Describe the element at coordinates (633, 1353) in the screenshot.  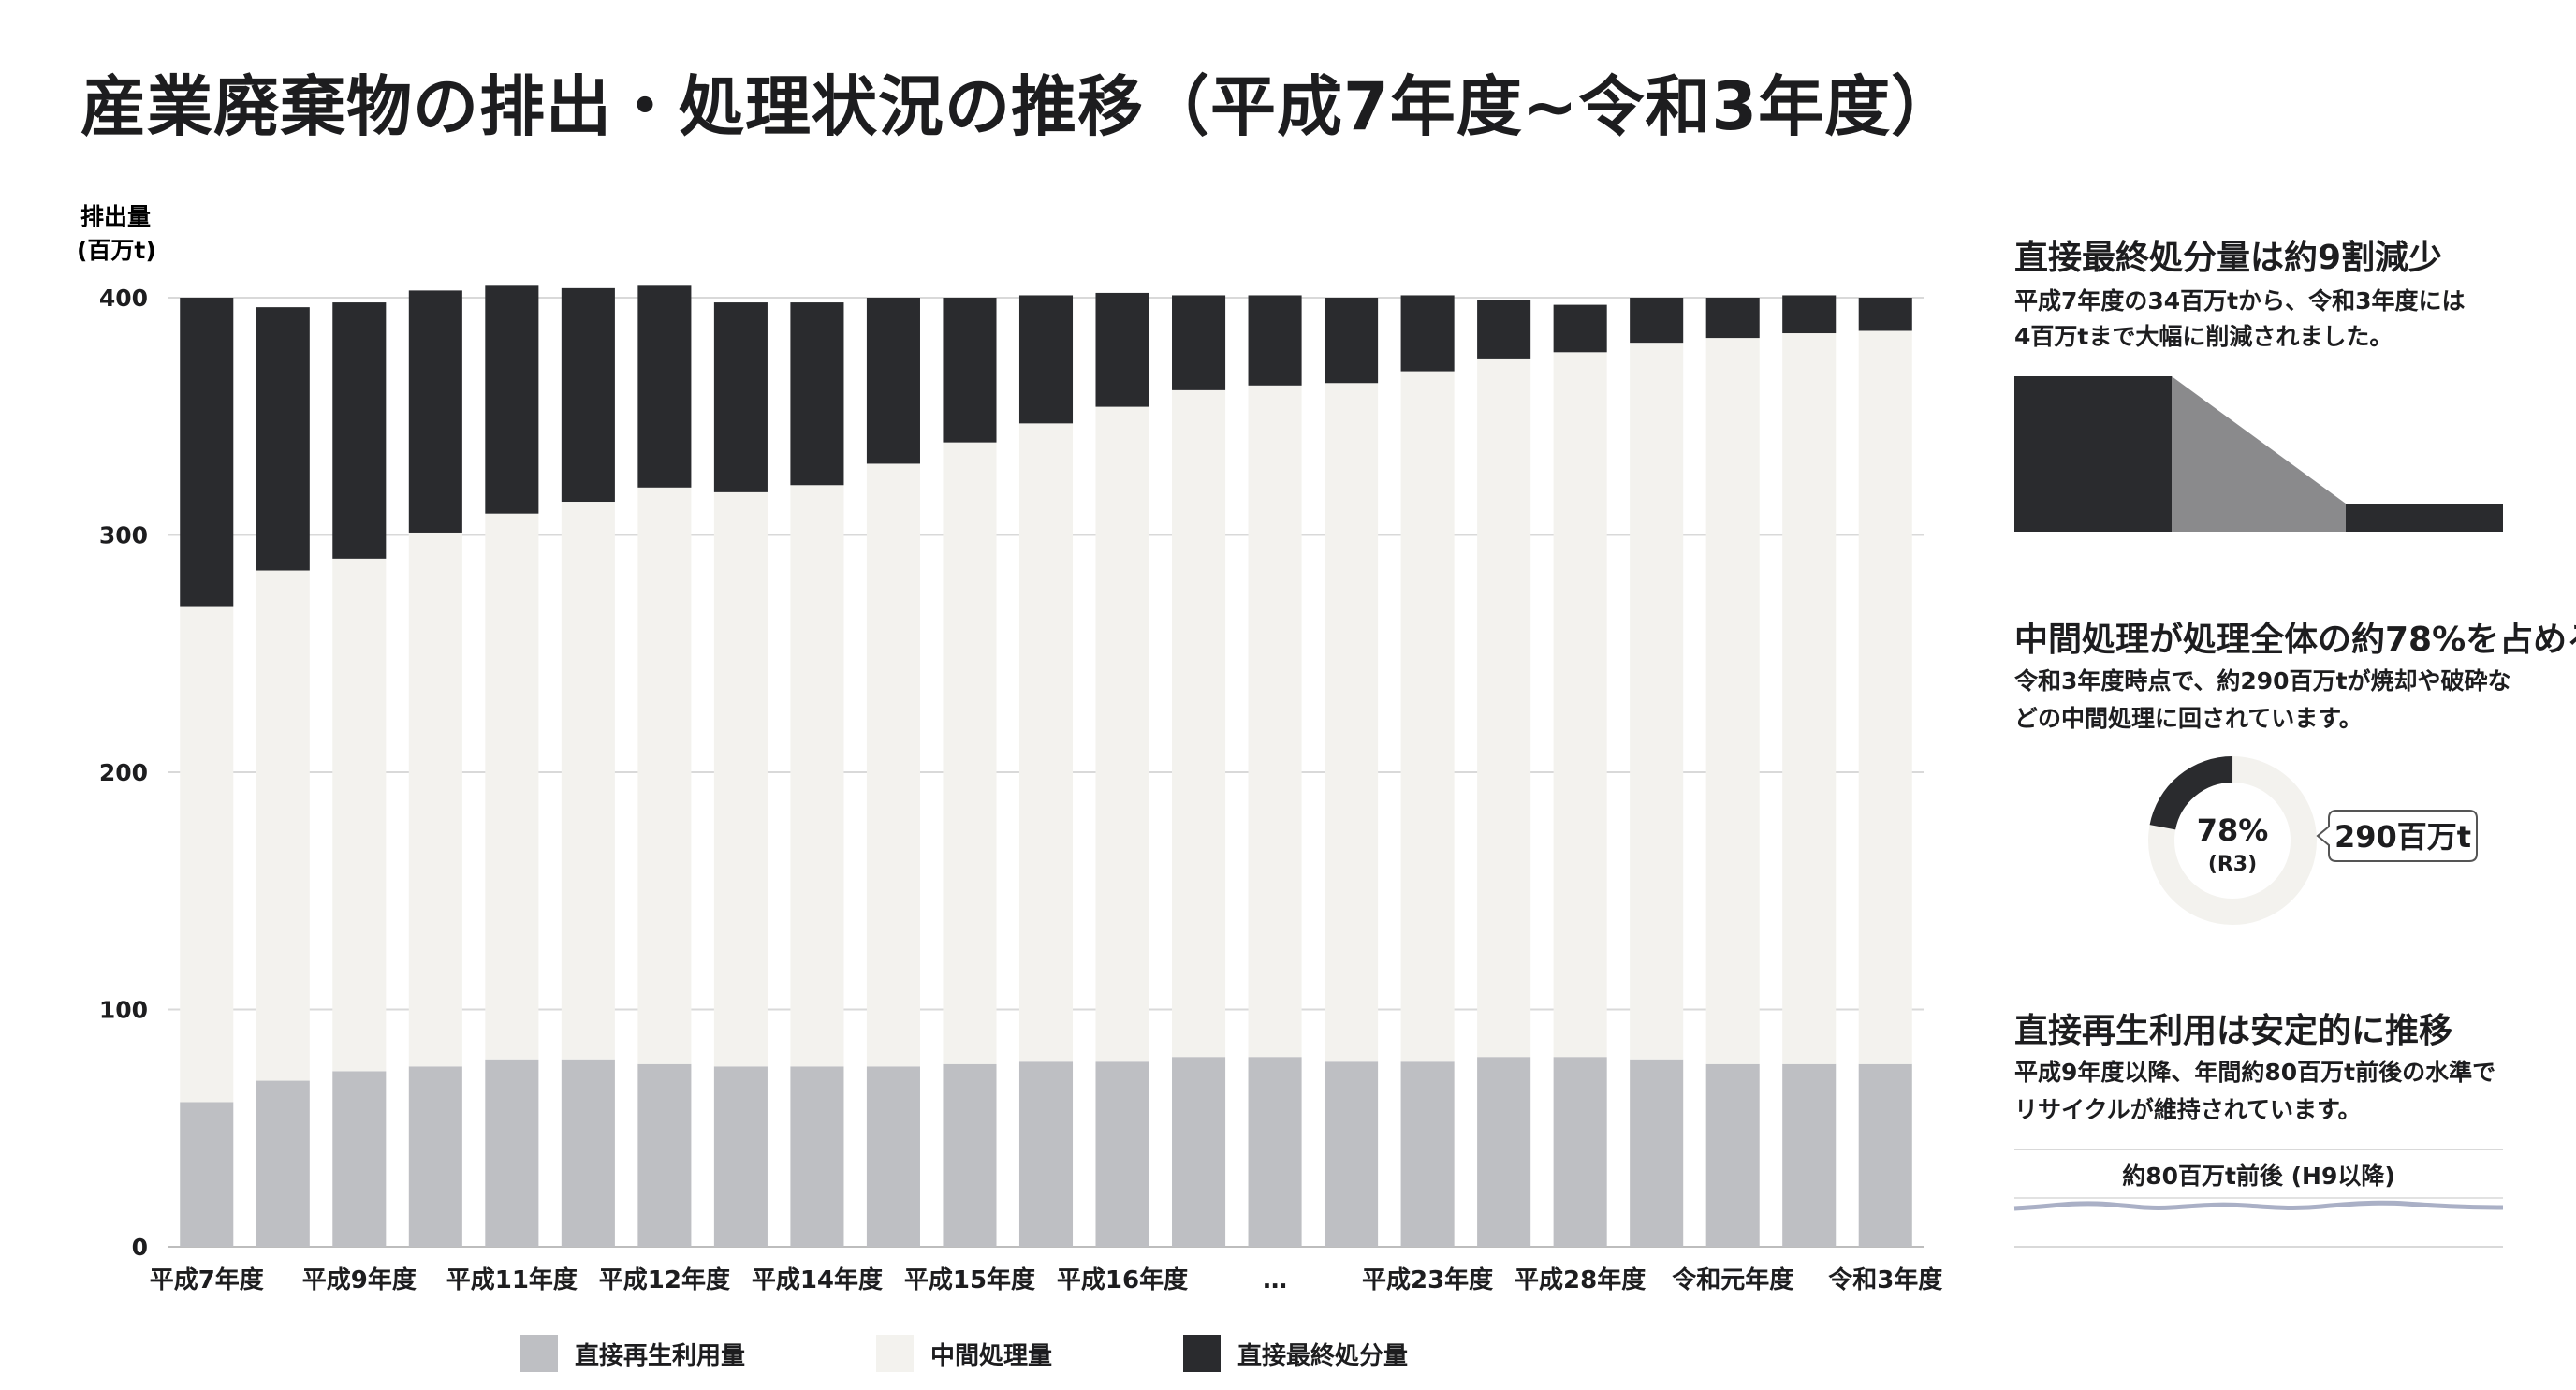
I see `legend-item-direct-recycle: 直接再生利用量` at that location.